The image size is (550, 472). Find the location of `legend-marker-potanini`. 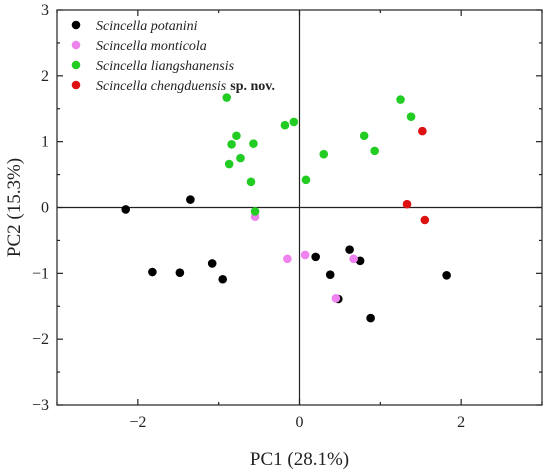

legend-marker-potanini is located at coordinates (76, 25).